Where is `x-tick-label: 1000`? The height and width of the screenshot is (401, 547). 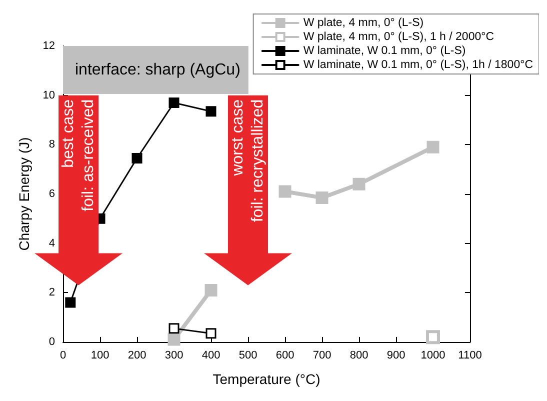
x-tick-label: 1000 is located at coordinates (433, 356).